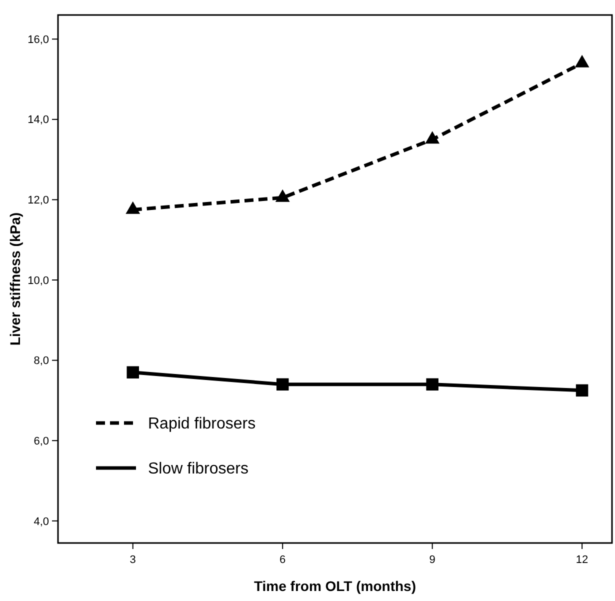  Describe the element at coordinates (38, 120) in the screenshot. I see `y-tick-label: 14,0` at that location.